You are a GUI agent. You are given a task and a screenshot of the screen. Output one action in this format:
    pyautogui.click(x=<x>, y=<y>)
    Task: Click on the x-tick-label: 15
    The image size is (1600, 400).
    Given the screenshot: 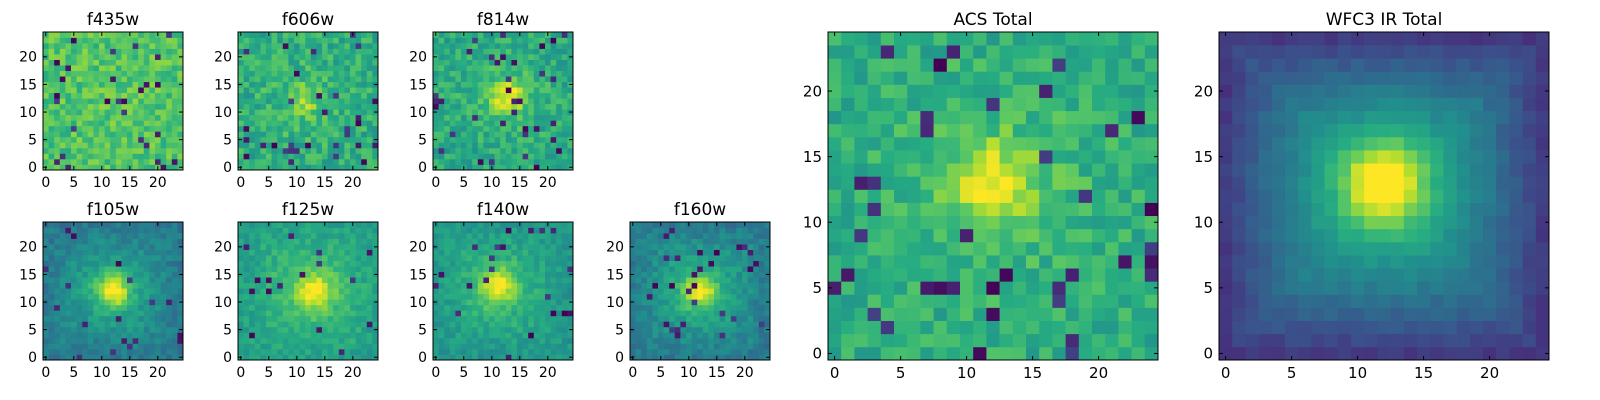 What is the action you would take?
    pyautogui.click(x=325, y=373)
    